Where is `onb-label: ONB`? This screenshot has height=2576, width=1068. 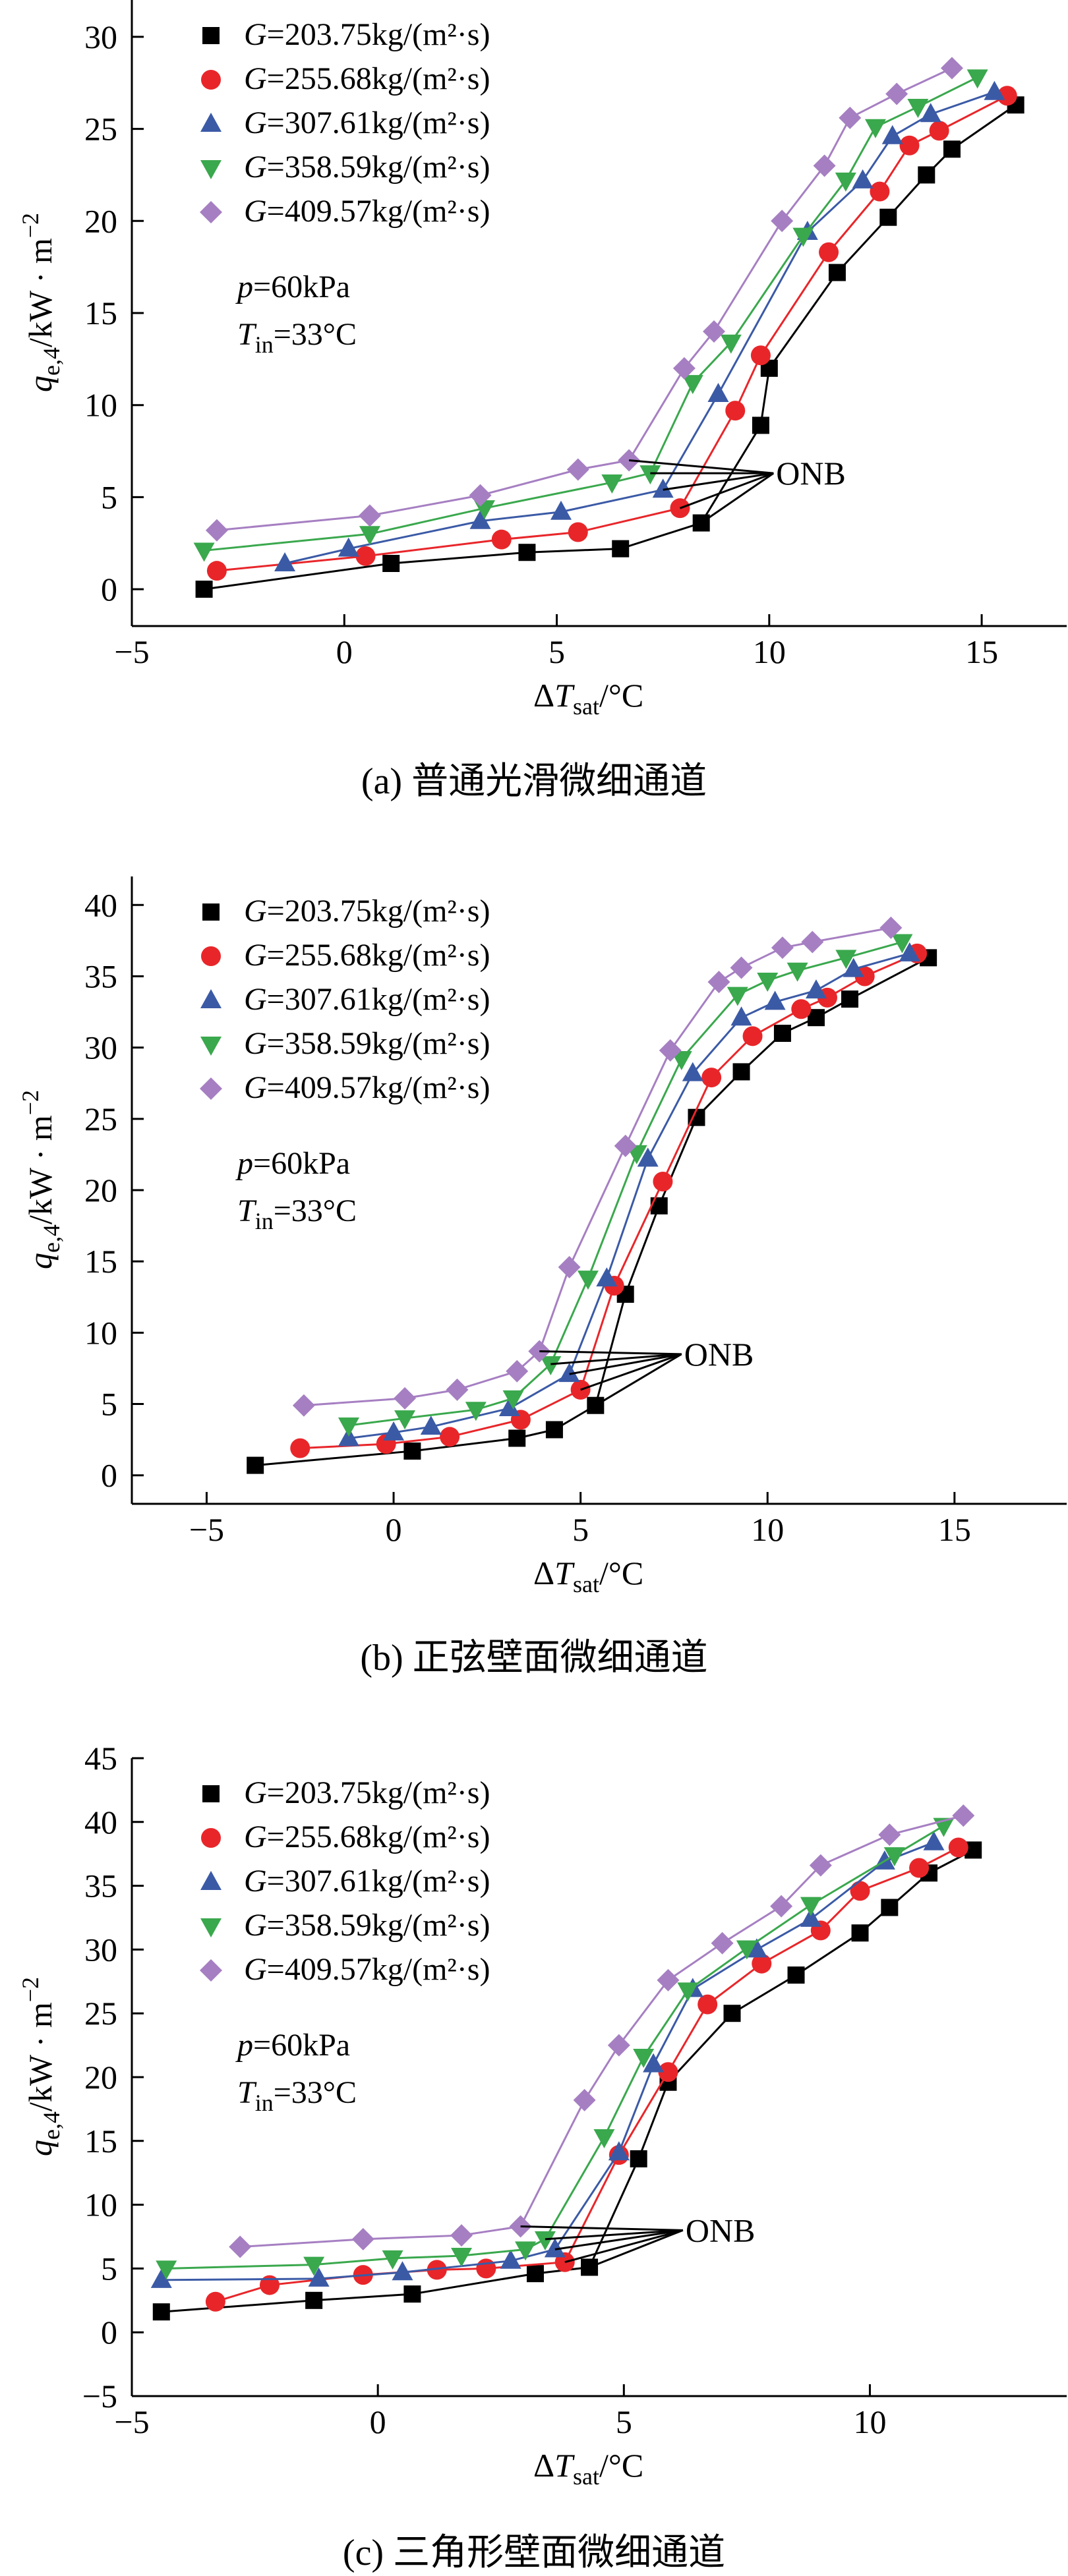
onb-label: ONB is located at coordinates (719, 1355).